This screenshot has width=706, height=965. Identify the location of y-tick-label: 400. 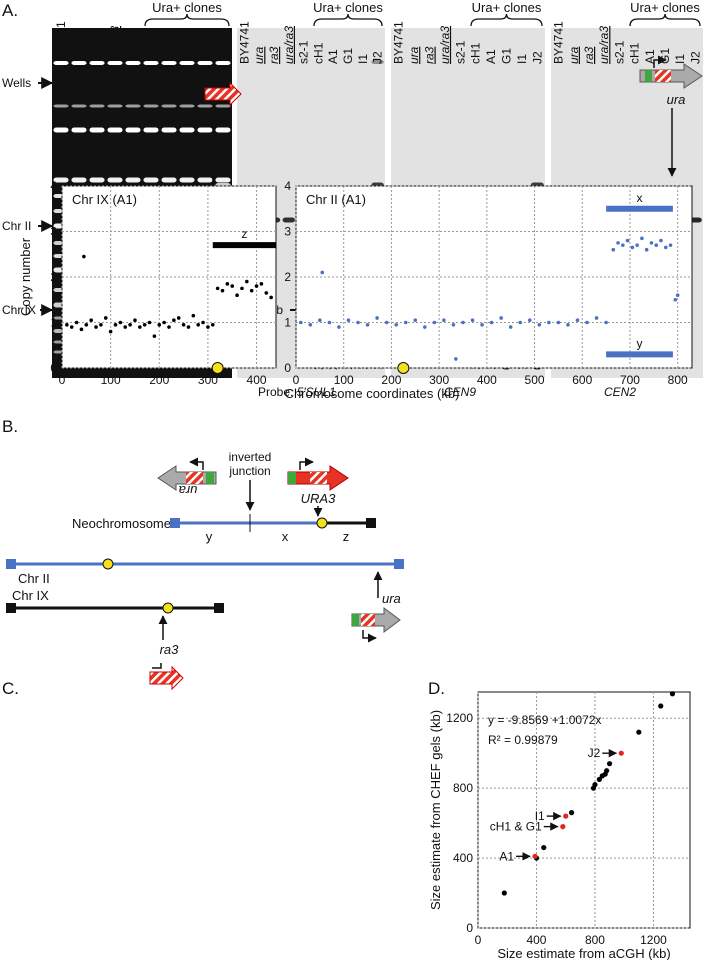
(463, 858).